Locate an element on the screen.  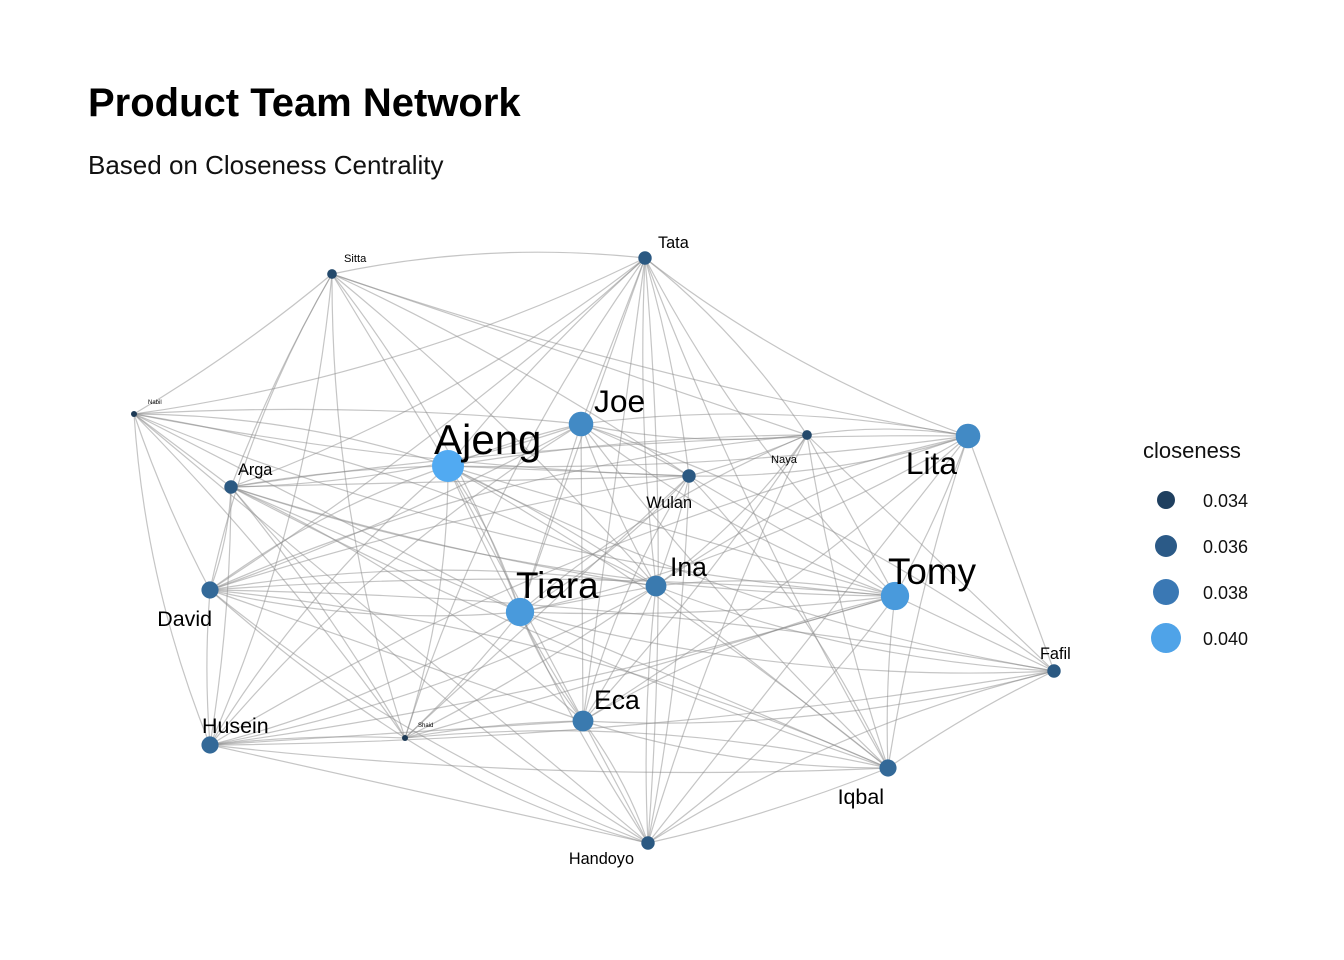
edge-sitta-david is located at coordinates (271, 432).